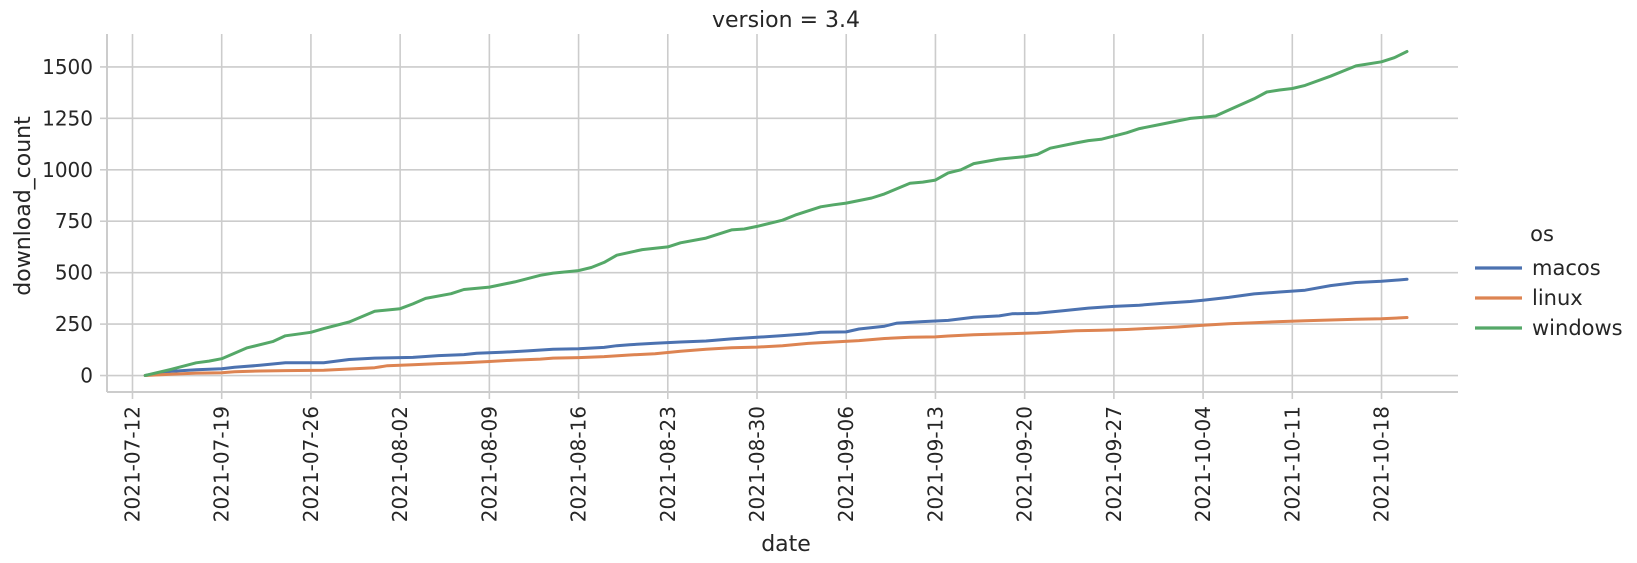  I want to click on y-tick-label: 0, so click(86, 376).